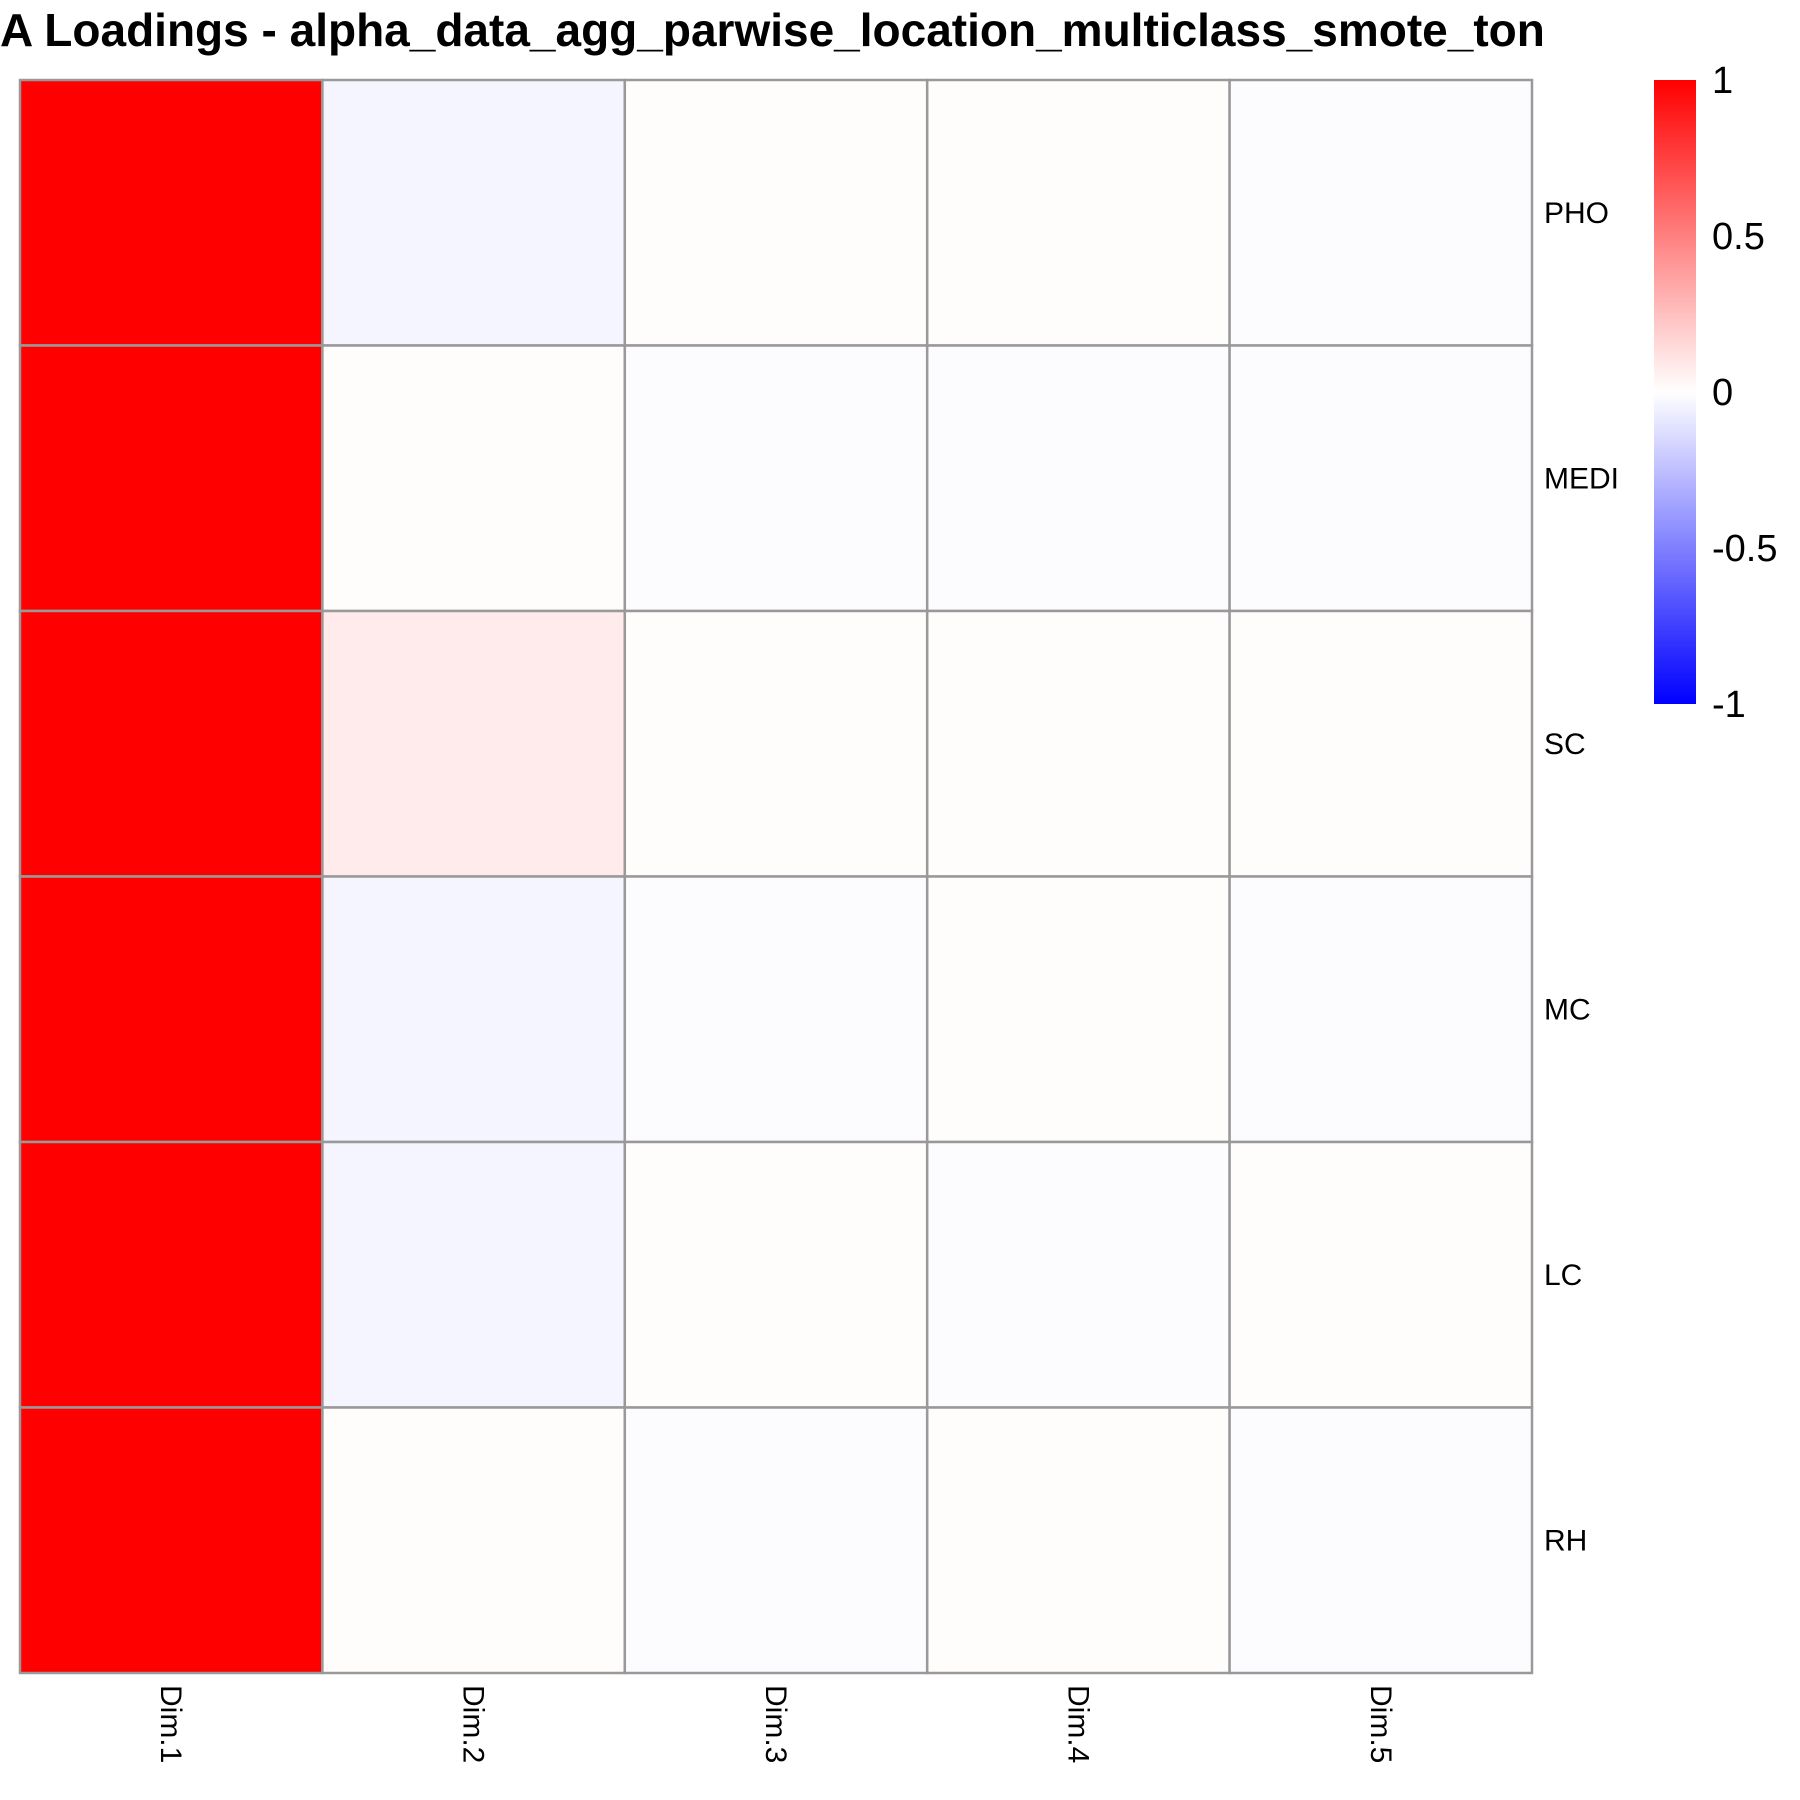  I want to click on legend-tick-label: 0.5, so click(1738, 237).